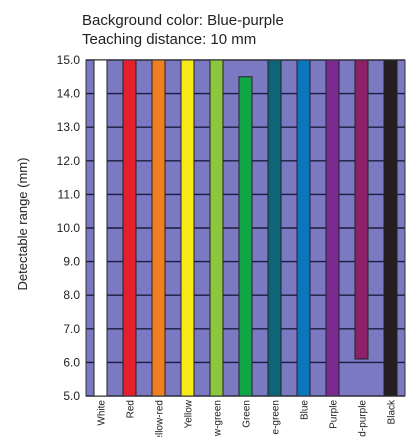 Image resolution: width=407 pixels, height=437 pixels. I want to click on x-category-label: Green, so click(247, 414).